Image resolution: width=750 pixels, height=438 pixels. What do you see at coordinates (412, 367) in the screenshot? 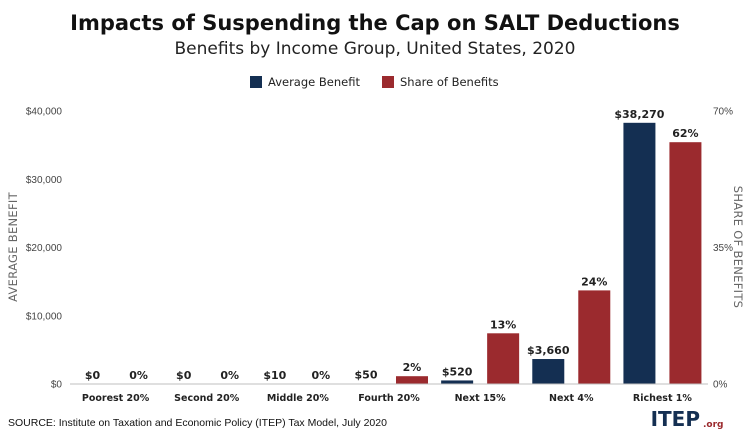
I see `data-label-share-of-benefits: 2%` at bounding box center [412, 367].